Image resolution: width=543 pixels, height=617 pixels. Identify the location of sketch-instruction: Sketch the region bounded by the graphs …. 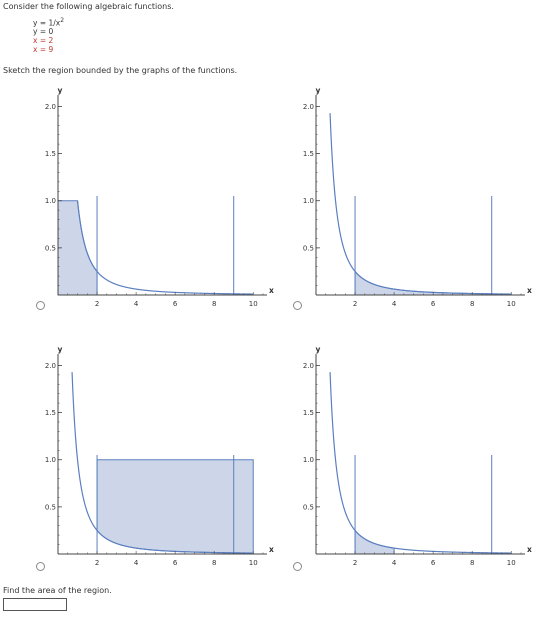
(120, 70).